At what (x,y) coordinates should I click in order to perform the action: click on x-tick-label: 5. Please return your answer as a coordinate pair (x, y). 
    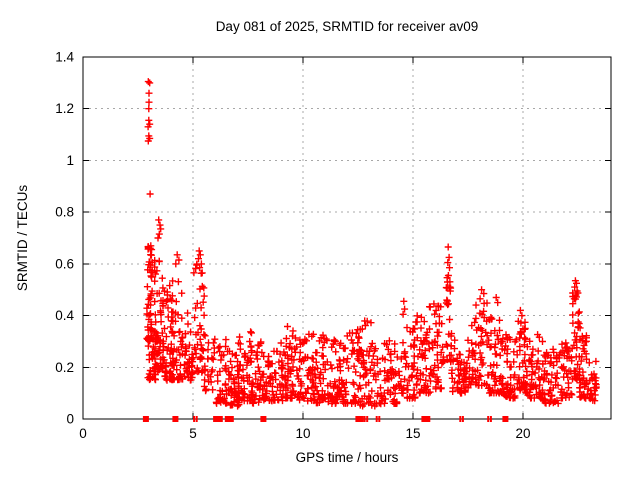
    Looking at the image, I should click on (193, 433).